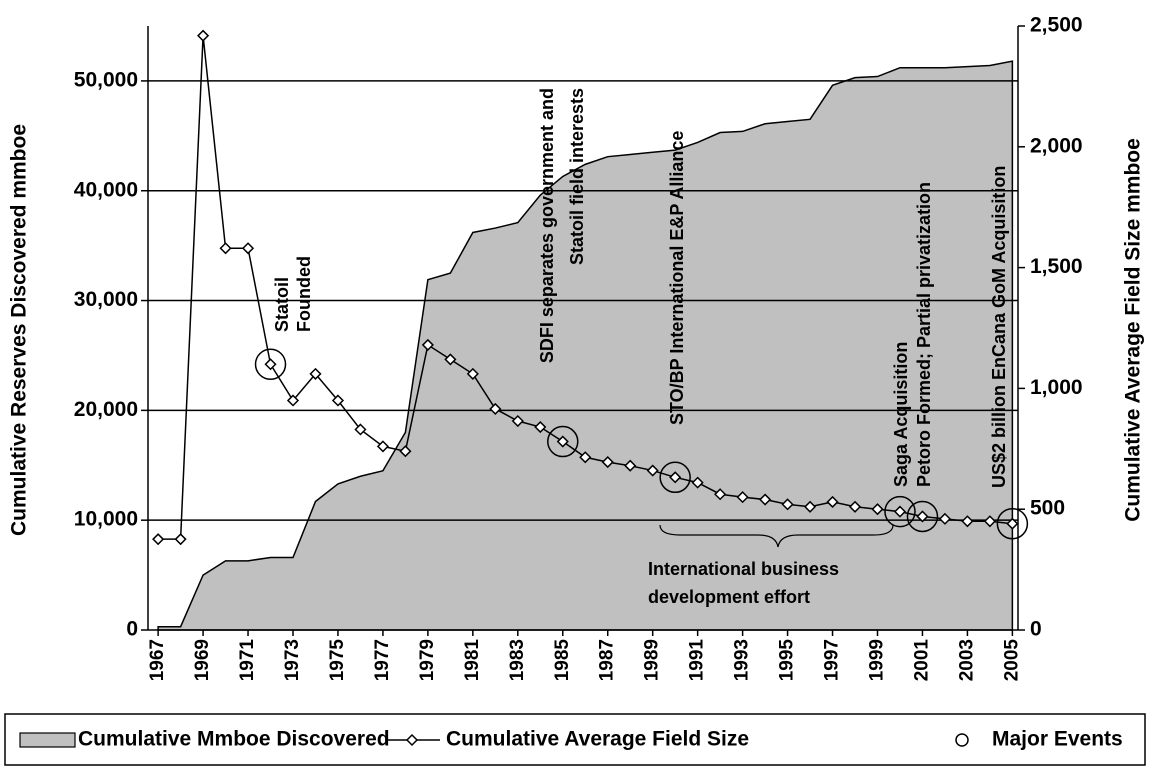 This screenshot has height=775, width=1149. Describe the element at coordinates (106, 189) in the screenshot. I see `y-tick-label: 40,000` at that location.